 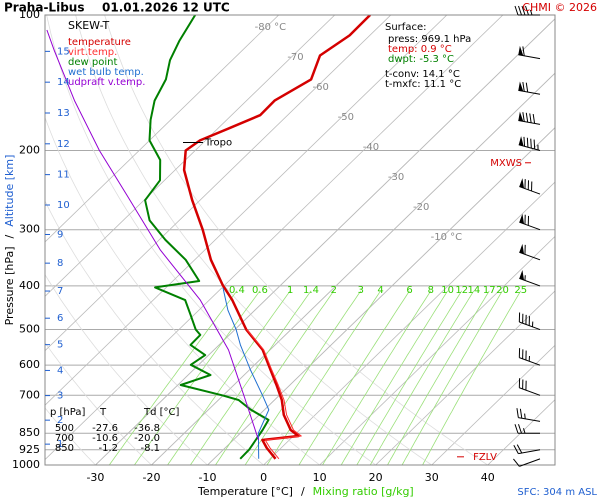 What do you see at coordinates (295, 57) in the screenshot?
I see `isotherm-label: -70` at bounding box center [295, 57].